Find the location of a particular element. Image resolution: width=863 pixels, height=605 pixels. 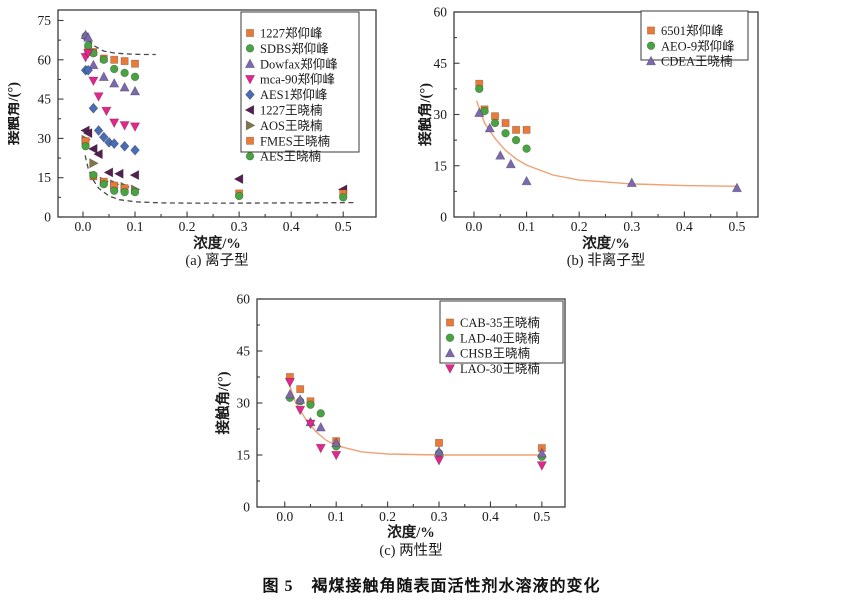

legend-item: CAB-35王晓楠 is located at coordinates (493, 322).